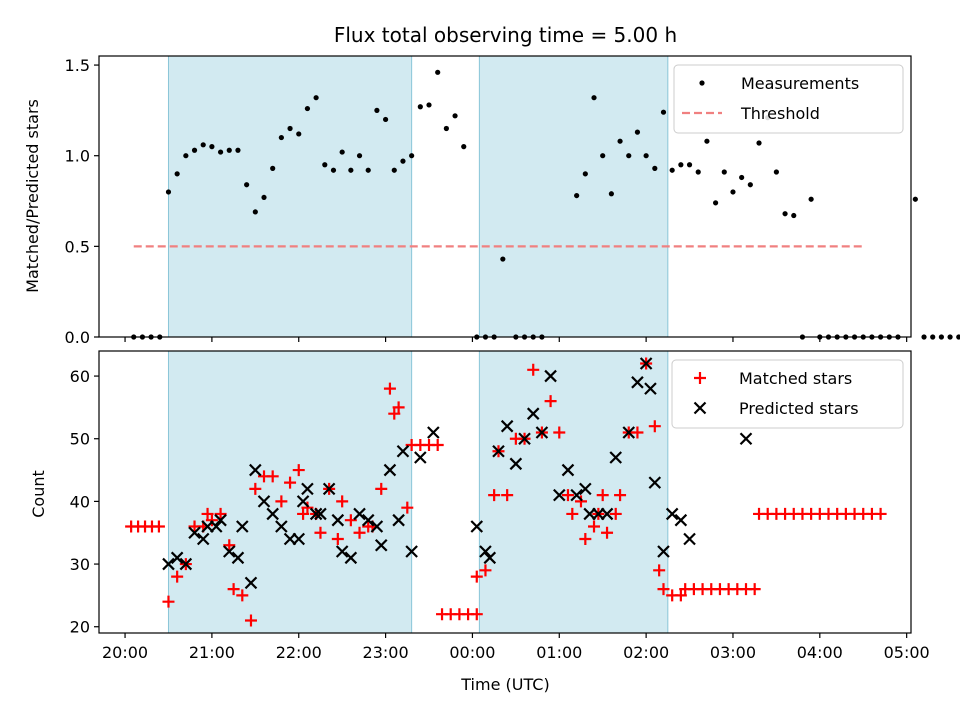 This screenshot has height=720, width=960. What do you see at coordinates (780, 113) in the screenshot?
I see `top-legend-label: Threshold` at bounding box center [780, 113].